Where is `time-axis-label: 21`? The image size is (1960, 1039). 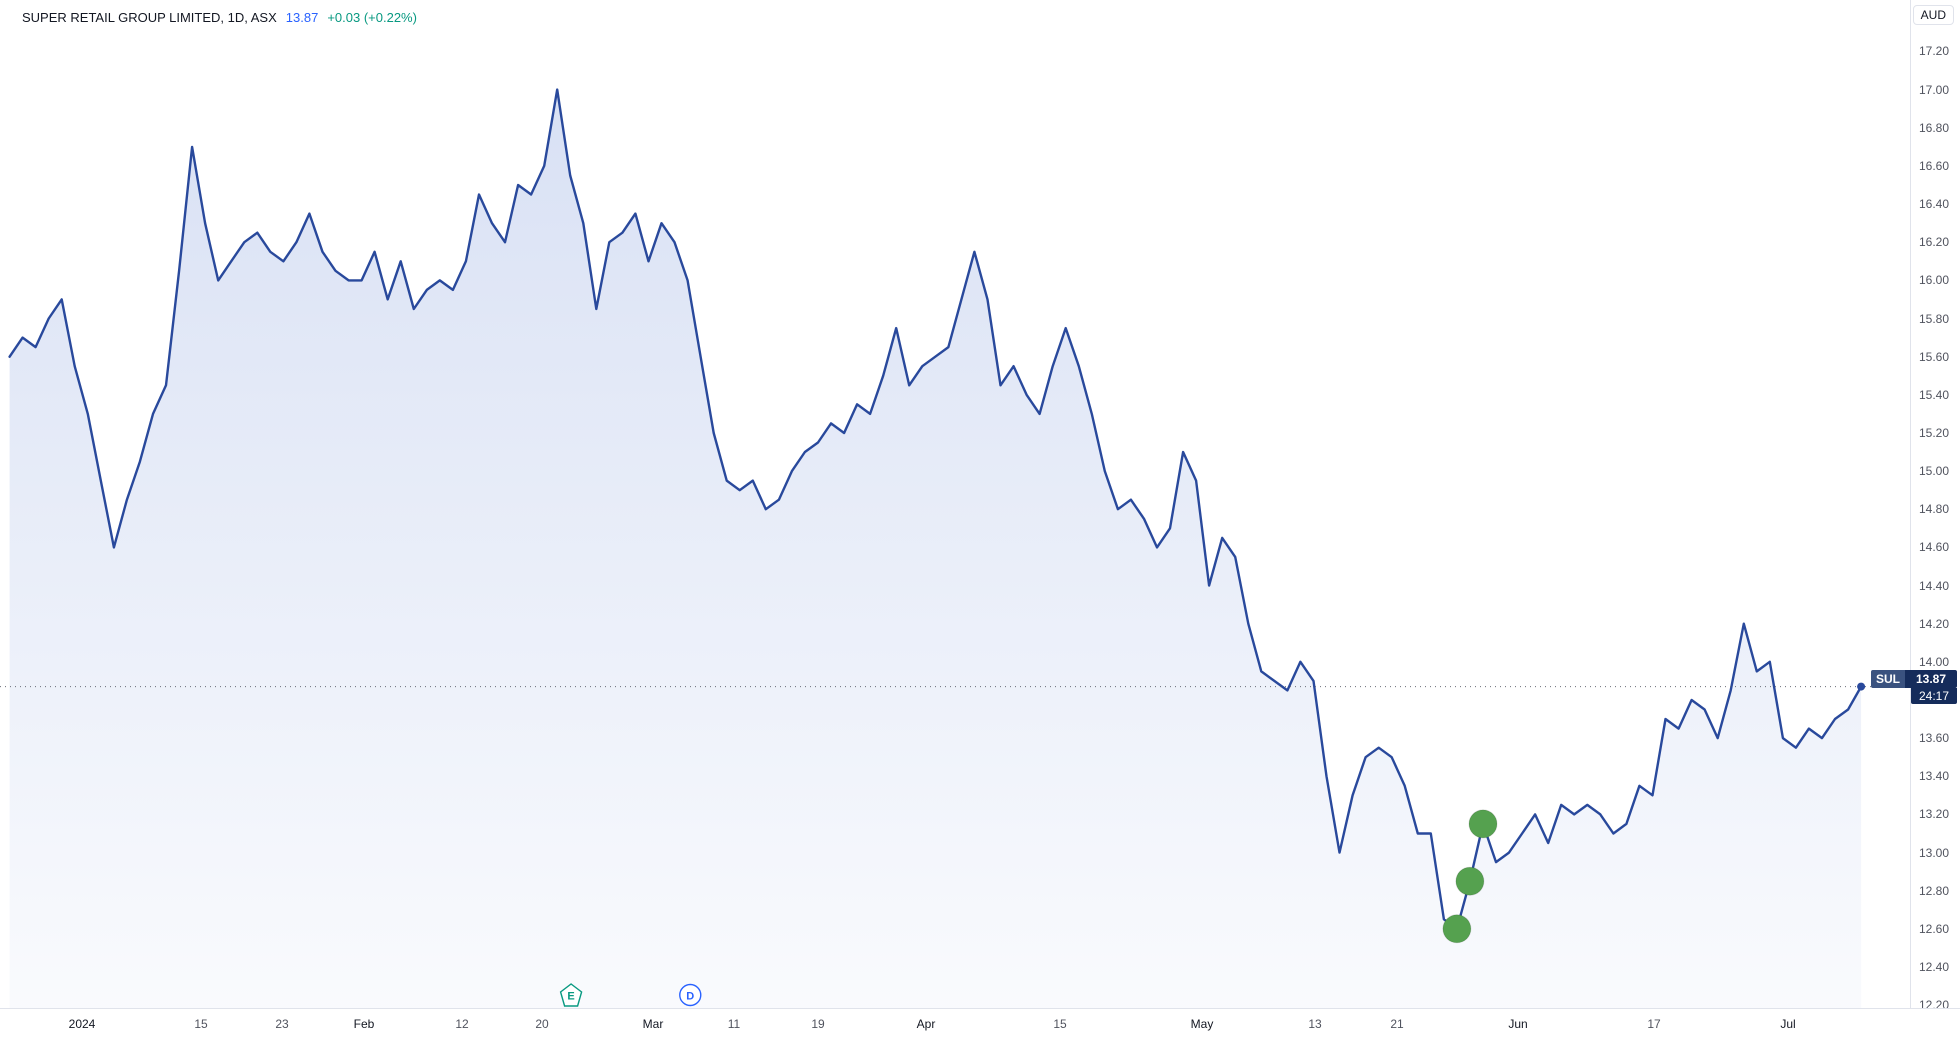
time-axis-label: 21 is located at coordinates (1397, 1024).